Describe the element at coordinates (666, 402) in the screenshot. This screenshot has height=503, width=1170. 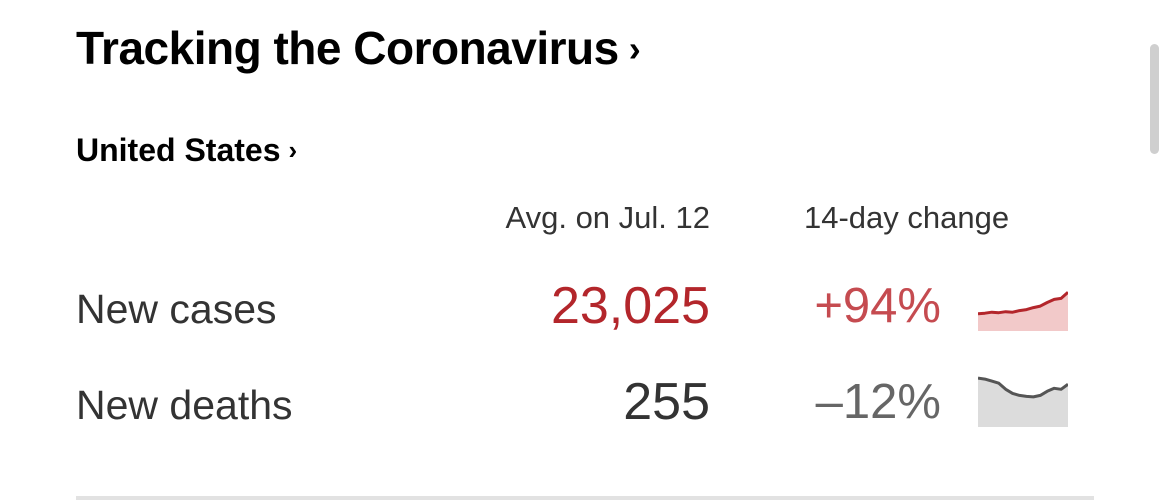
I see `row-value: 255` at that location.